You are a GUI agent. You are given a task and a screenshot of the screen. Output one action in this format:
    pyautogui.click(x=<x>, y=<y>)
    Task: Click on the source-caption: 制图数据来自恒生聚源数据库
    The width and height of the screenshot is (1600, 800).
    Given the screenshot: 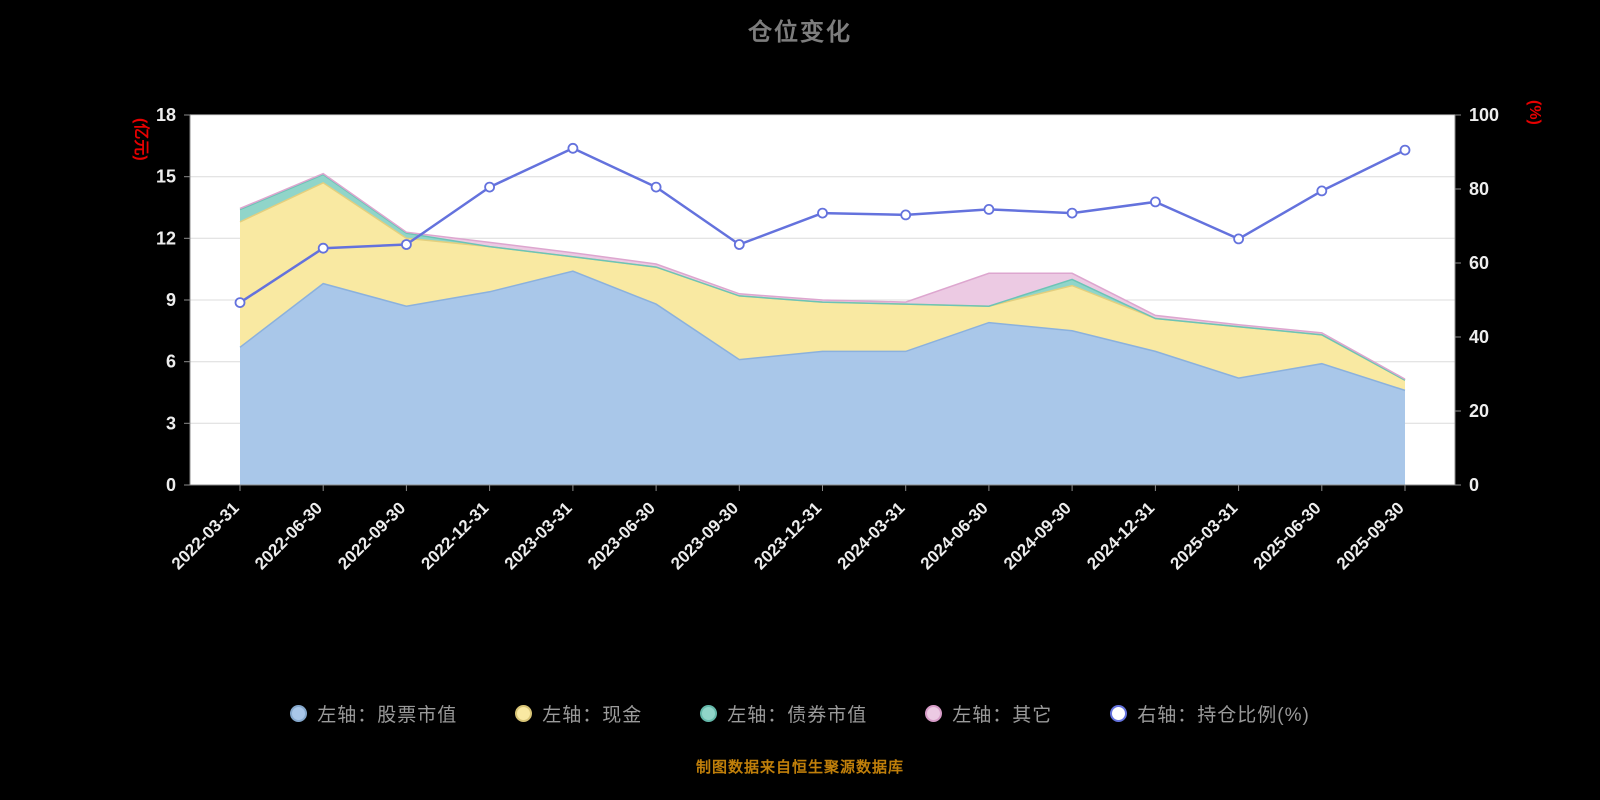 What is the action you would take?
    pyautogui.click(x=799, y=767)
    